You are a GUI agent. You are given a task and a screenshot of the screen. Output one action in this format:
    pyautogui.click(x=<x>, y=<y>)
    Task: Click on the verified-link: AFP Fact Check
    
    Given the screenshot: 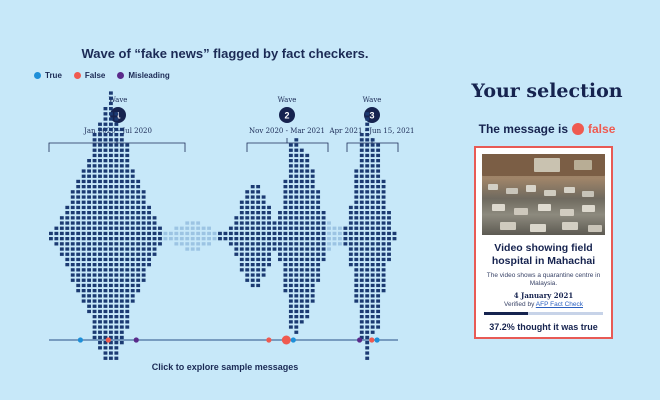 What is the action you would take?
    pyautogui.click(x=559, y=304)
    